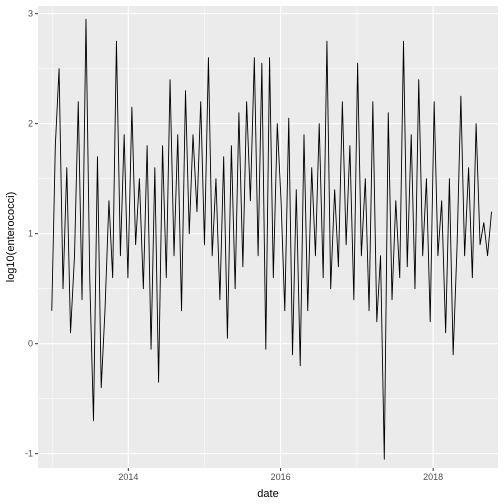 The image size is (504, 504). I want to click on y-tick-label: 1, so click(30, 234).